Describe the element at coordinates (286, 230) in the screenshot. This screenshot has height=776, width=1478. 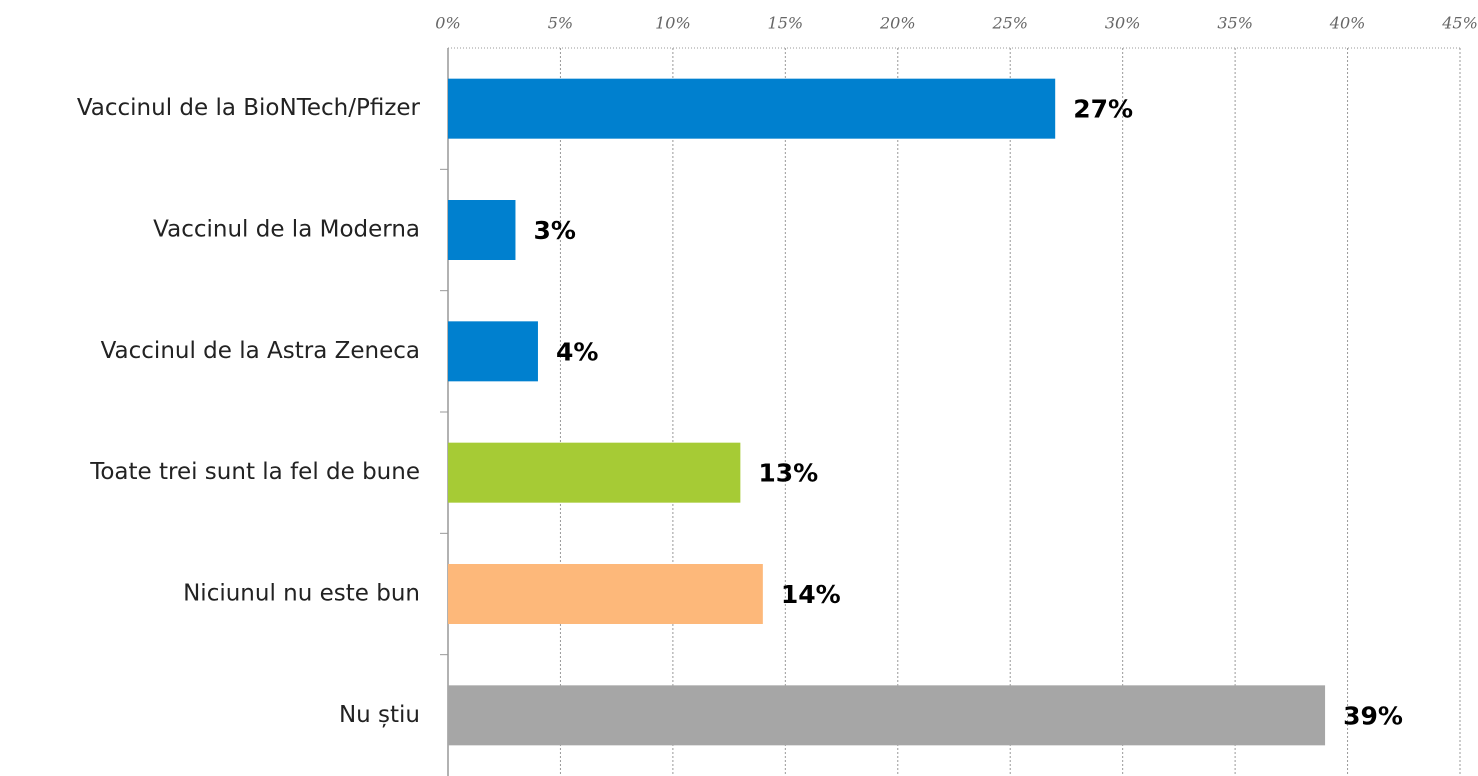
I see `category-label: Vaccinul de la Moderna` at that location.